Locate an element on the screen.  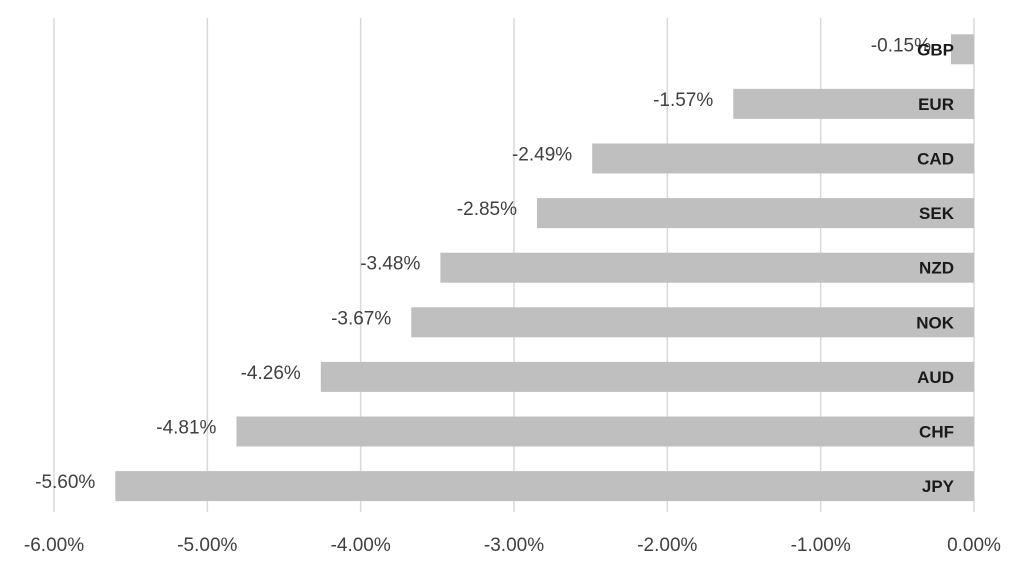
data-label-nzd: -3.48% is located at coordinates (390, 264).